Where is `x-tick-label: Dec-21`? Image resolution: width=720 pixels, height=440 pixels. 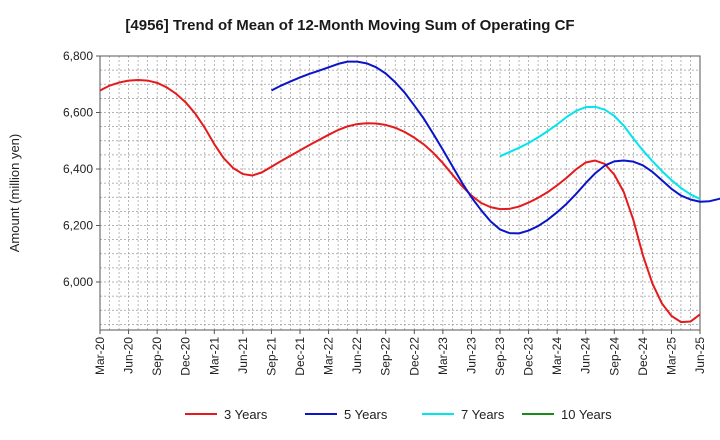
x-tick-label: Dec-21 is located at coordinates (300, 356).